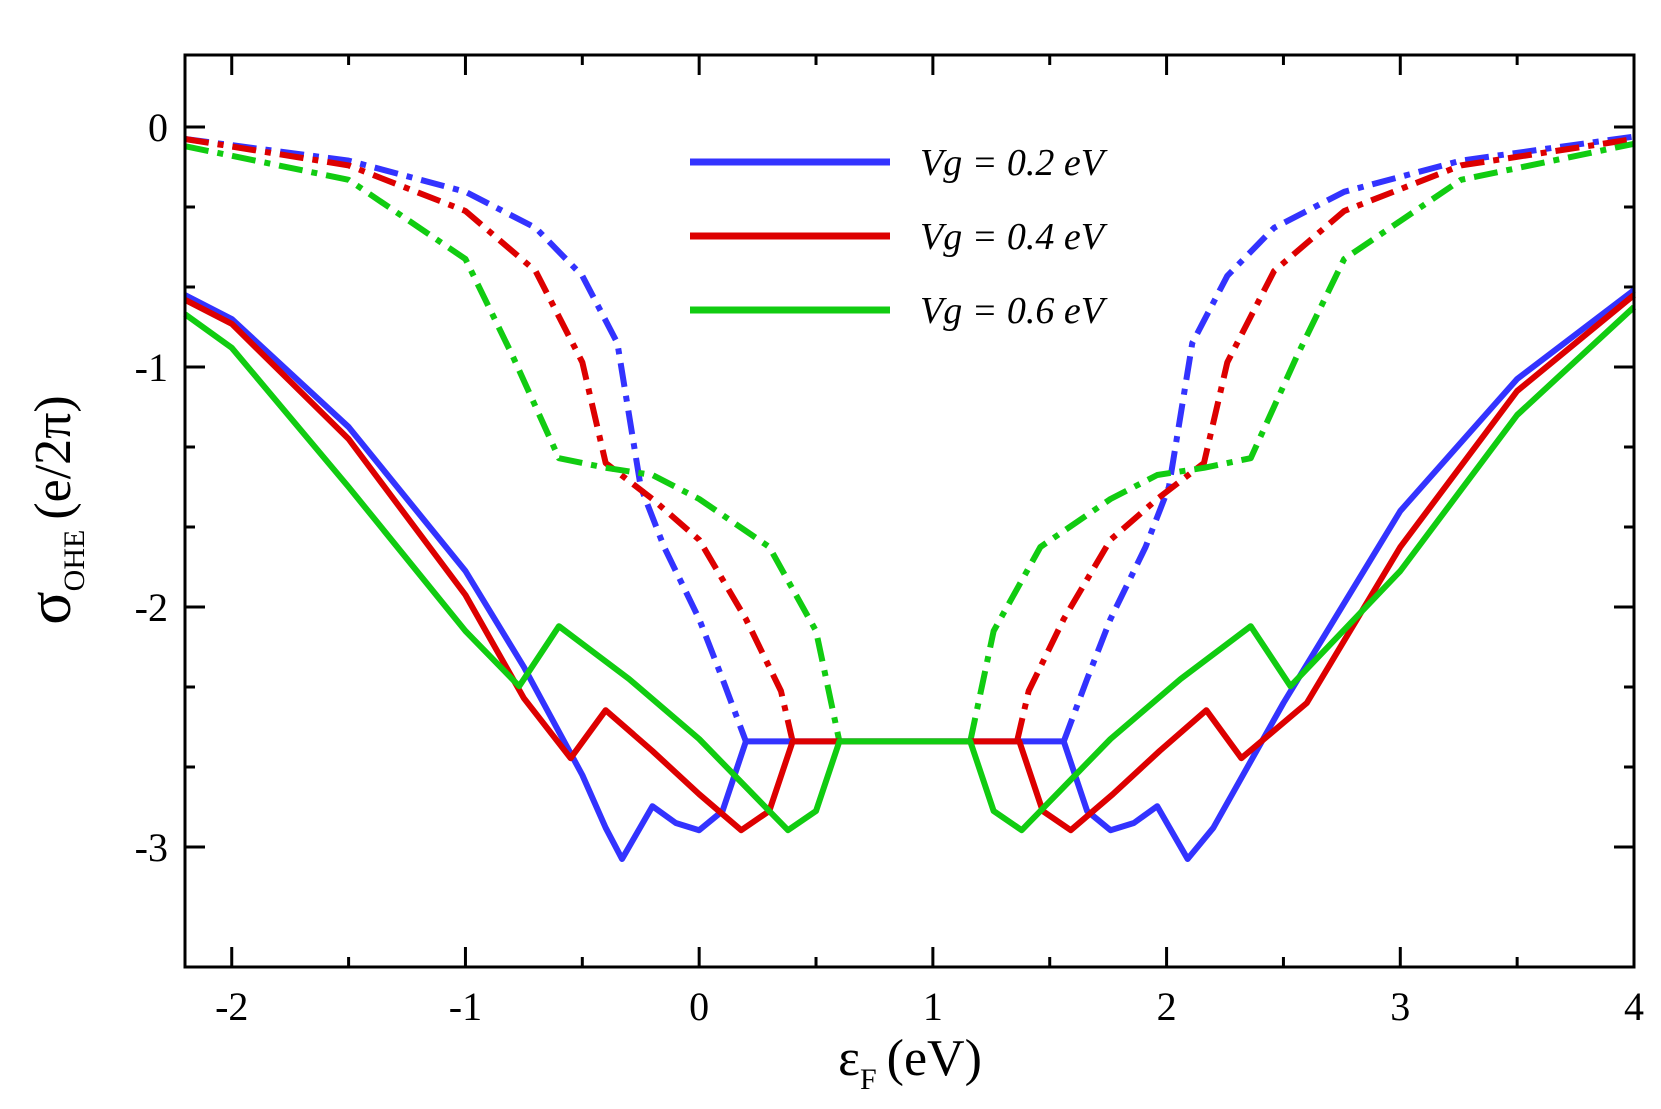 This screenshot has height=1109, width=1661. What do you see at coordinates (151, 607) in the screenshot?
I see `y-tick-label: -2` at bounding box center [151, 607].